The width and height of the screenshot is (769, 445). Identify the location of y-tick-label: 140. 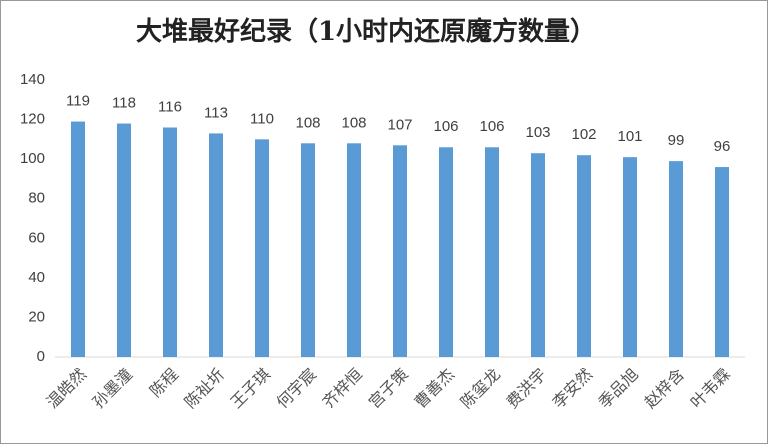
(32, 79).